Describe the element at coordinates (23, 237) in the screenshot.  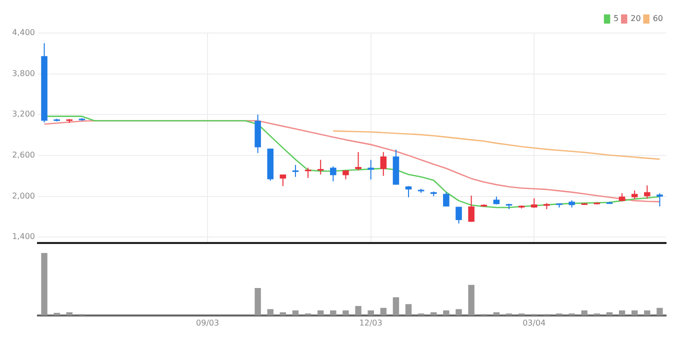
I see `y-tick-label: 1,400` at that location.